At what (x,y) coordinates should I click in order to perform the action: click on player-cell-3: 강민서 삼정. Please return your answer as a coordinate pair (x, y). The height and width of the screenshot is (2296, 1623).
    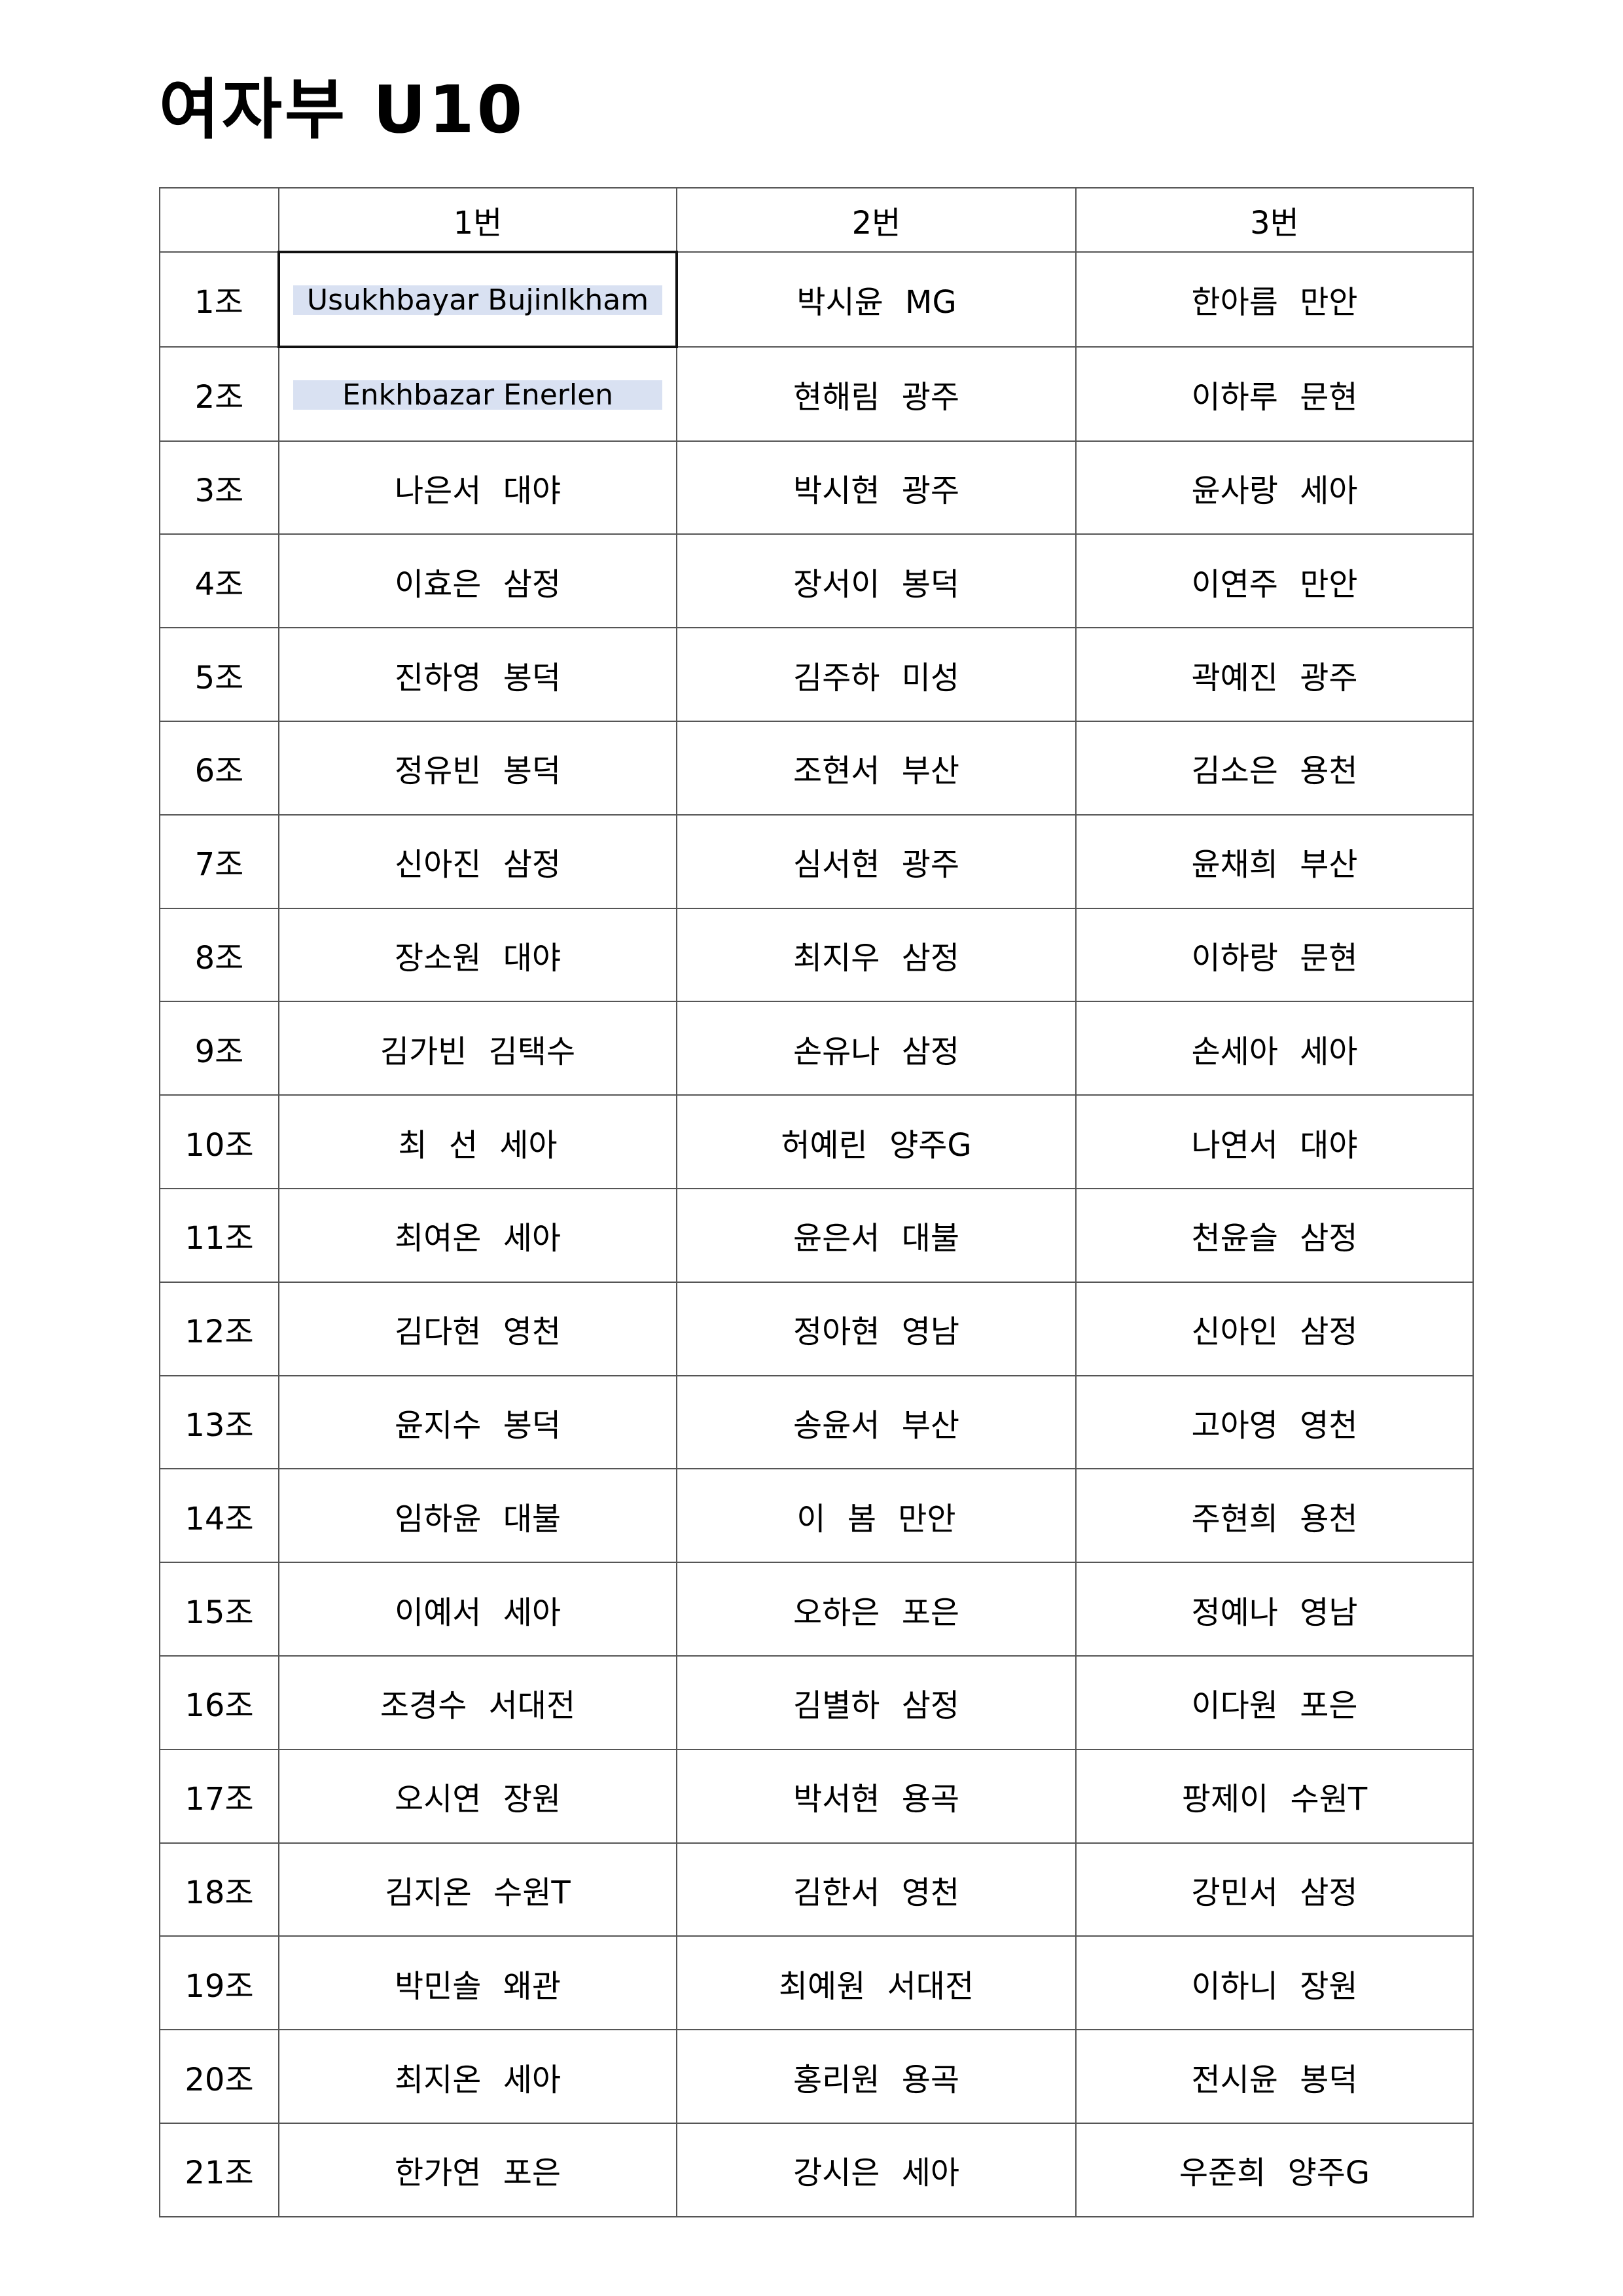
    Looking at the image, I should click on (1274, 1889).